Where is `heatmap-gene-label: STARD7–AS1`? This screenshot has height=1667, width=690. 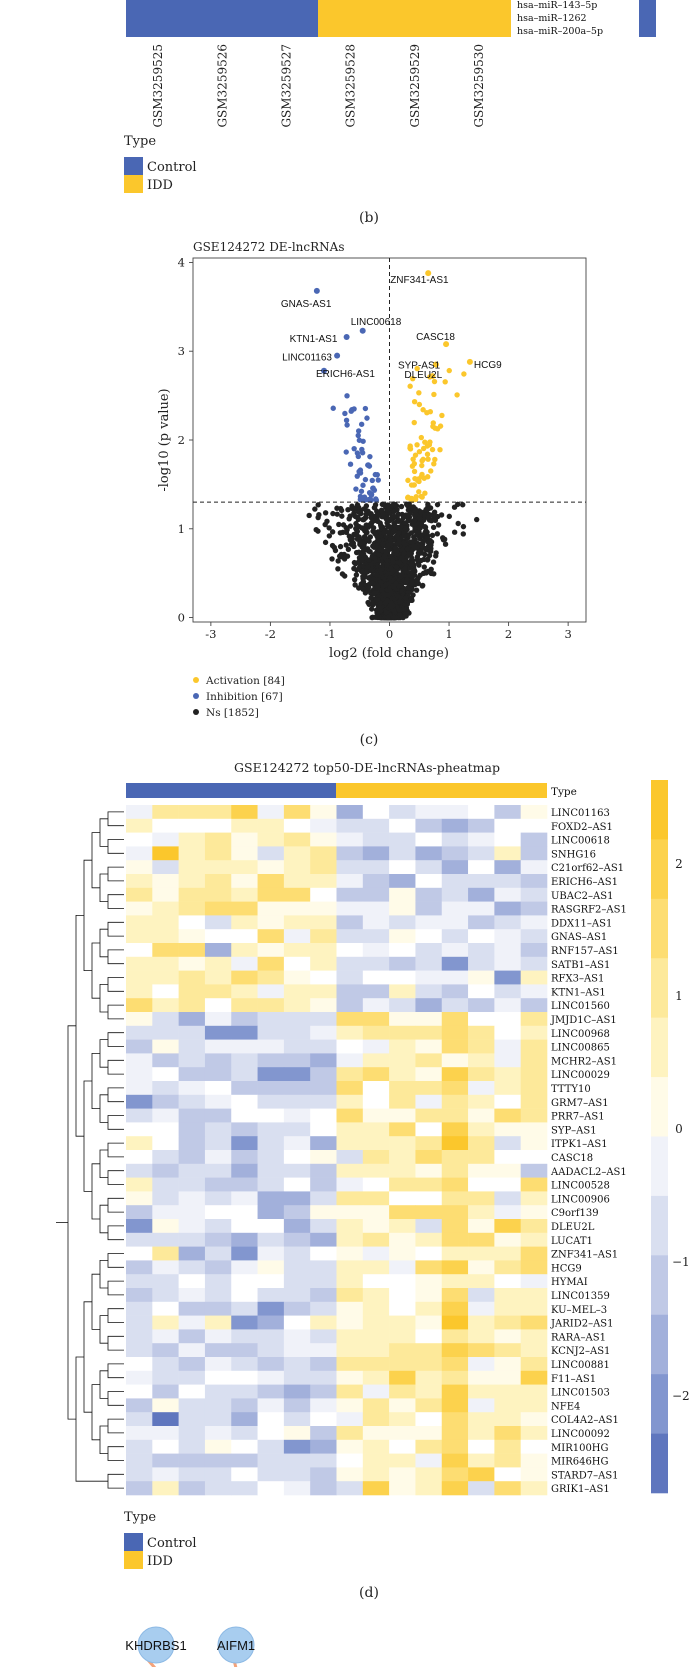
heatmap-gene-label: STARD7–AS1 is located at coordinates (585, 1475).